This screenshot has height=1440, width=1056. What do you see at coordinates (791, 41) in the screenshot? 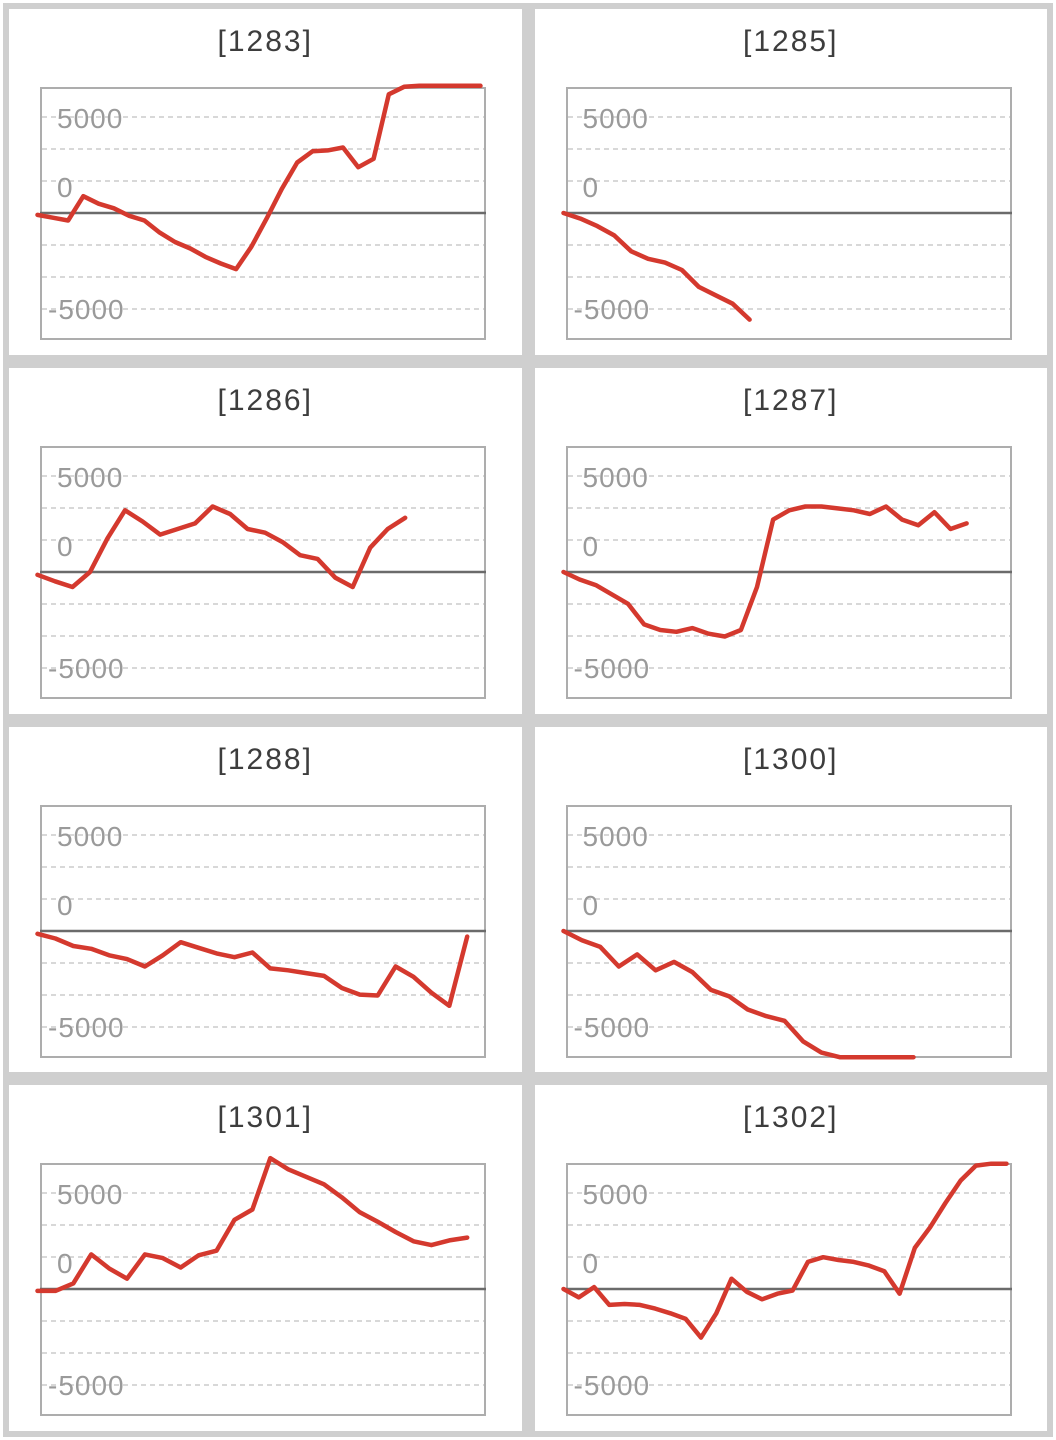
I see `chart-title: [1285]` at bounding box center [791, 41].